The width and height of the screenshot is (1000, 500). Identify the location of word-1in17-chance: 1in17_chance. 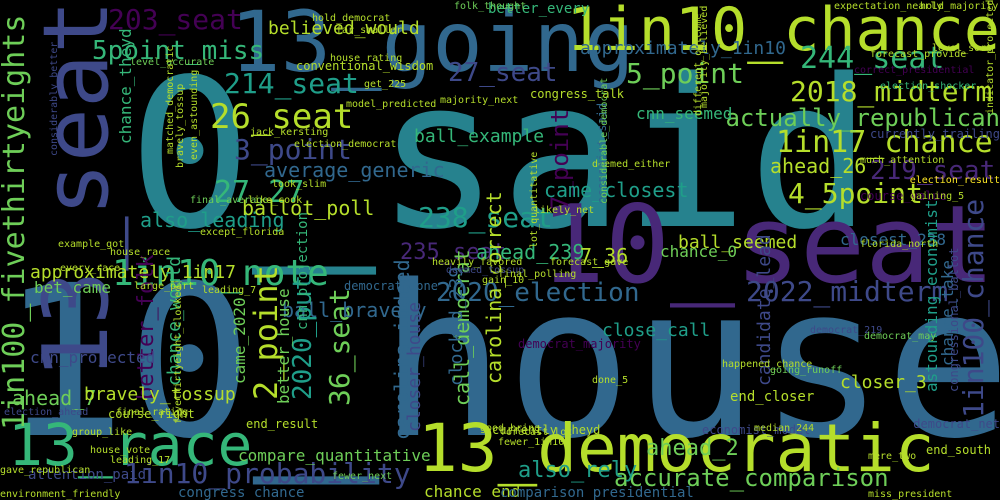
(884, 142).